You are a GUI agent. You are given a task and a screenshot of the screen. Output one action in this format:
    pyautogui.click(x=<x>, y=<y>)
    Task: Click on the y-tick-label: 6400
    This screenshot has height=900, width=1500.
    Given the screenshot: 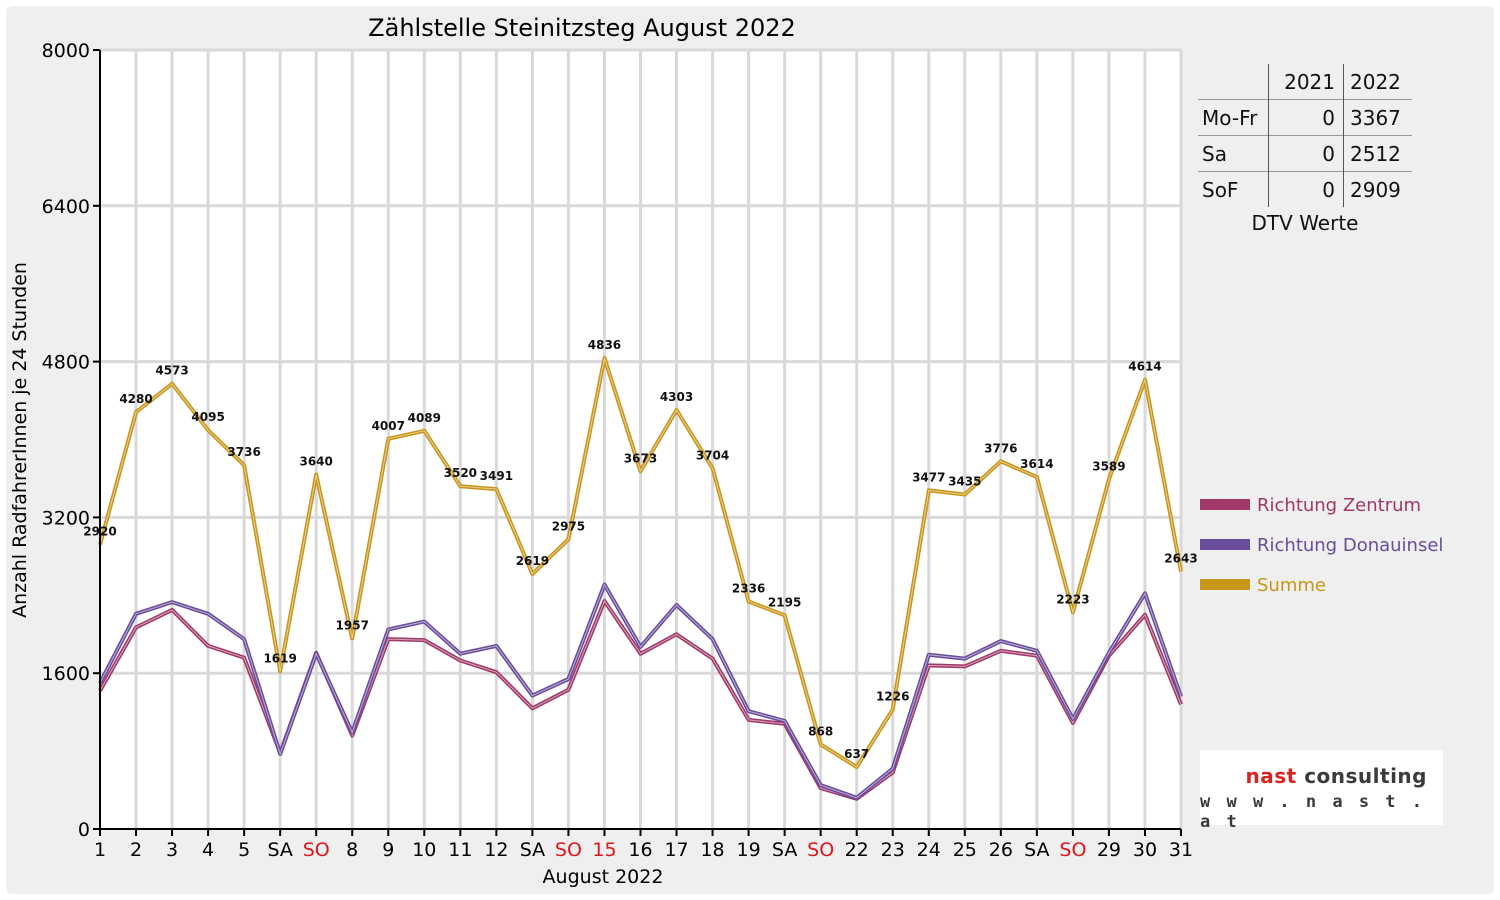 What is the action you would take?
    pyautogui.click(x=66, y=207)
    